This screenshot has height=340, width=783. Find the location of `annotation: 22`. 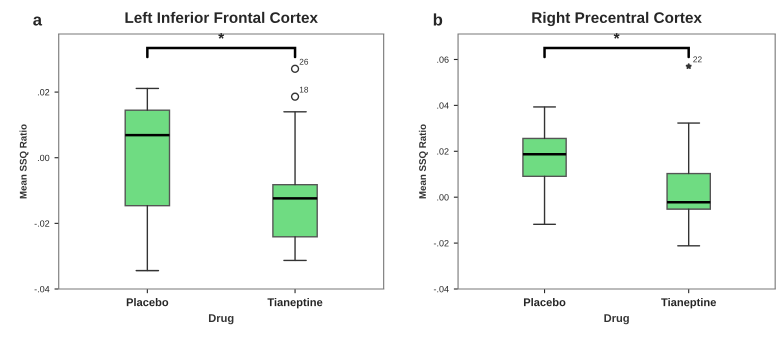

annotation: 22 is located at coordinates (697, 59).